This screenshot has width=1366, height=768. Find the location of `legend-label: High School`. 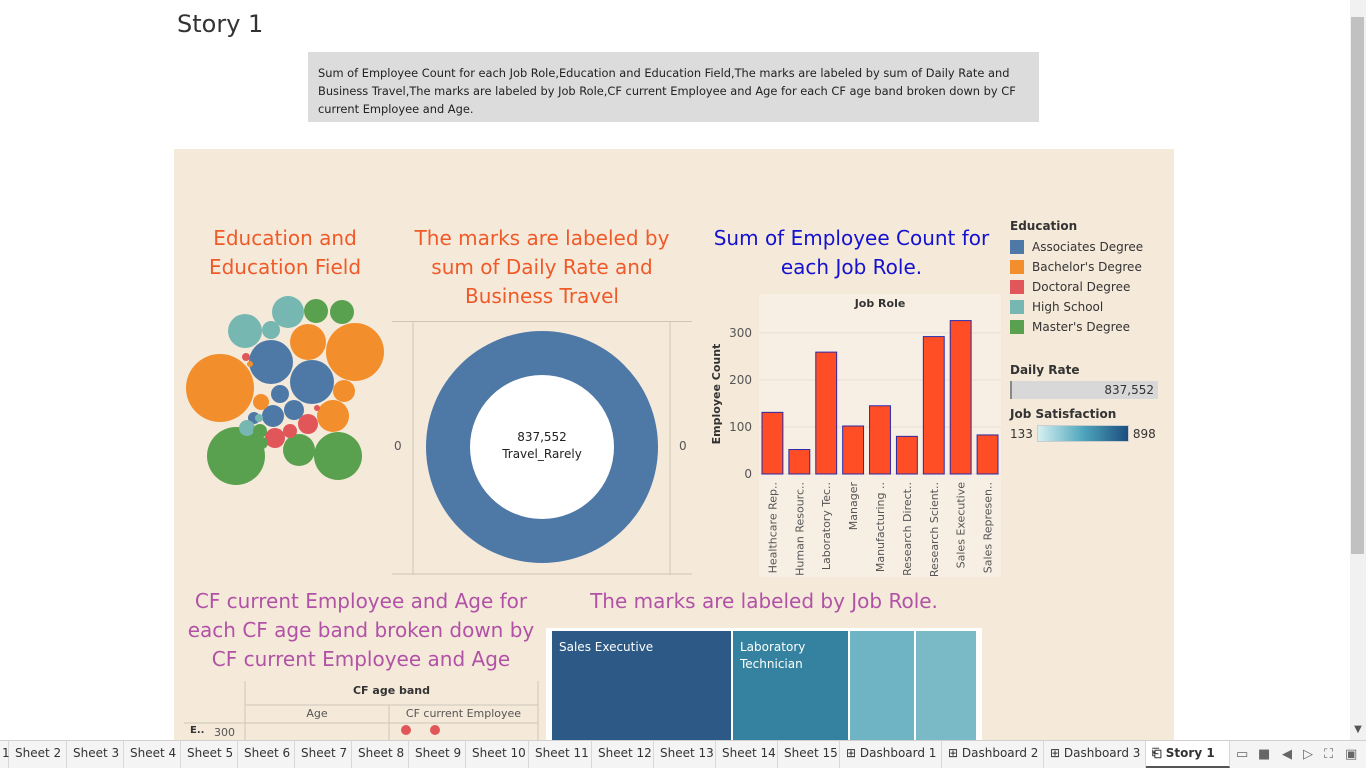

legend-label: High School is located at coordinates (1068, 307).